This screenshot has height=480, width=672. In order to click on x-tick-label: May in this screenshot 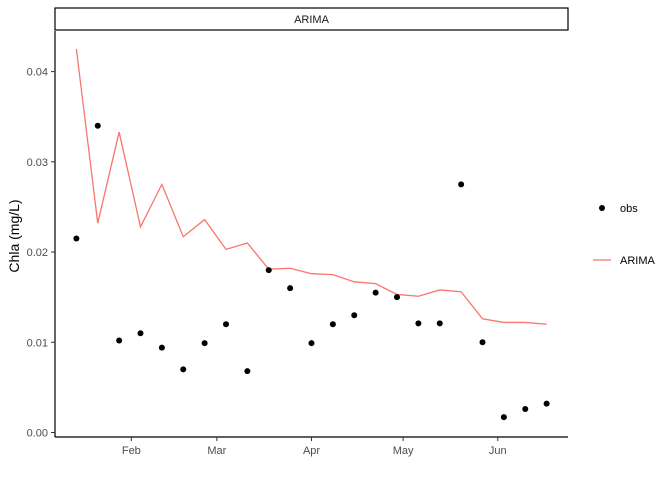, I will do `click(403, 451)`.